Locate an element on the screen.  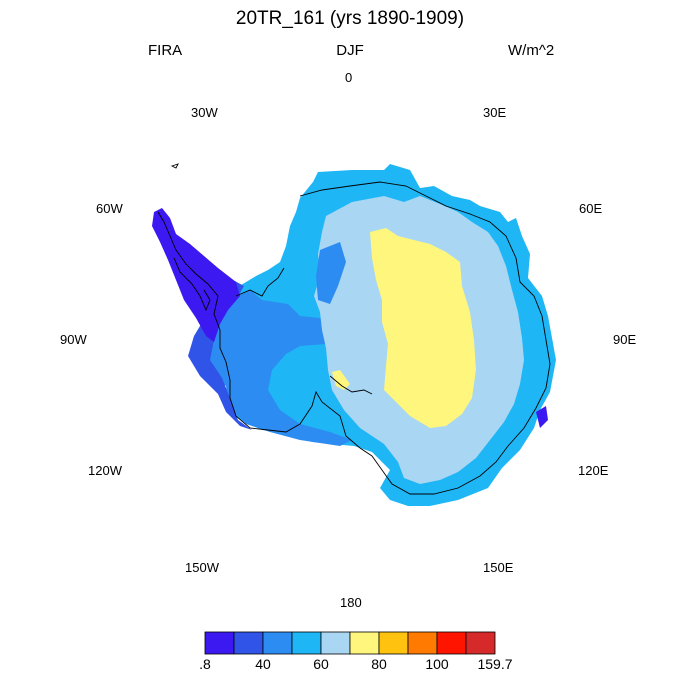
lon-label-60e: 60E is located at coordinates (591, 208).